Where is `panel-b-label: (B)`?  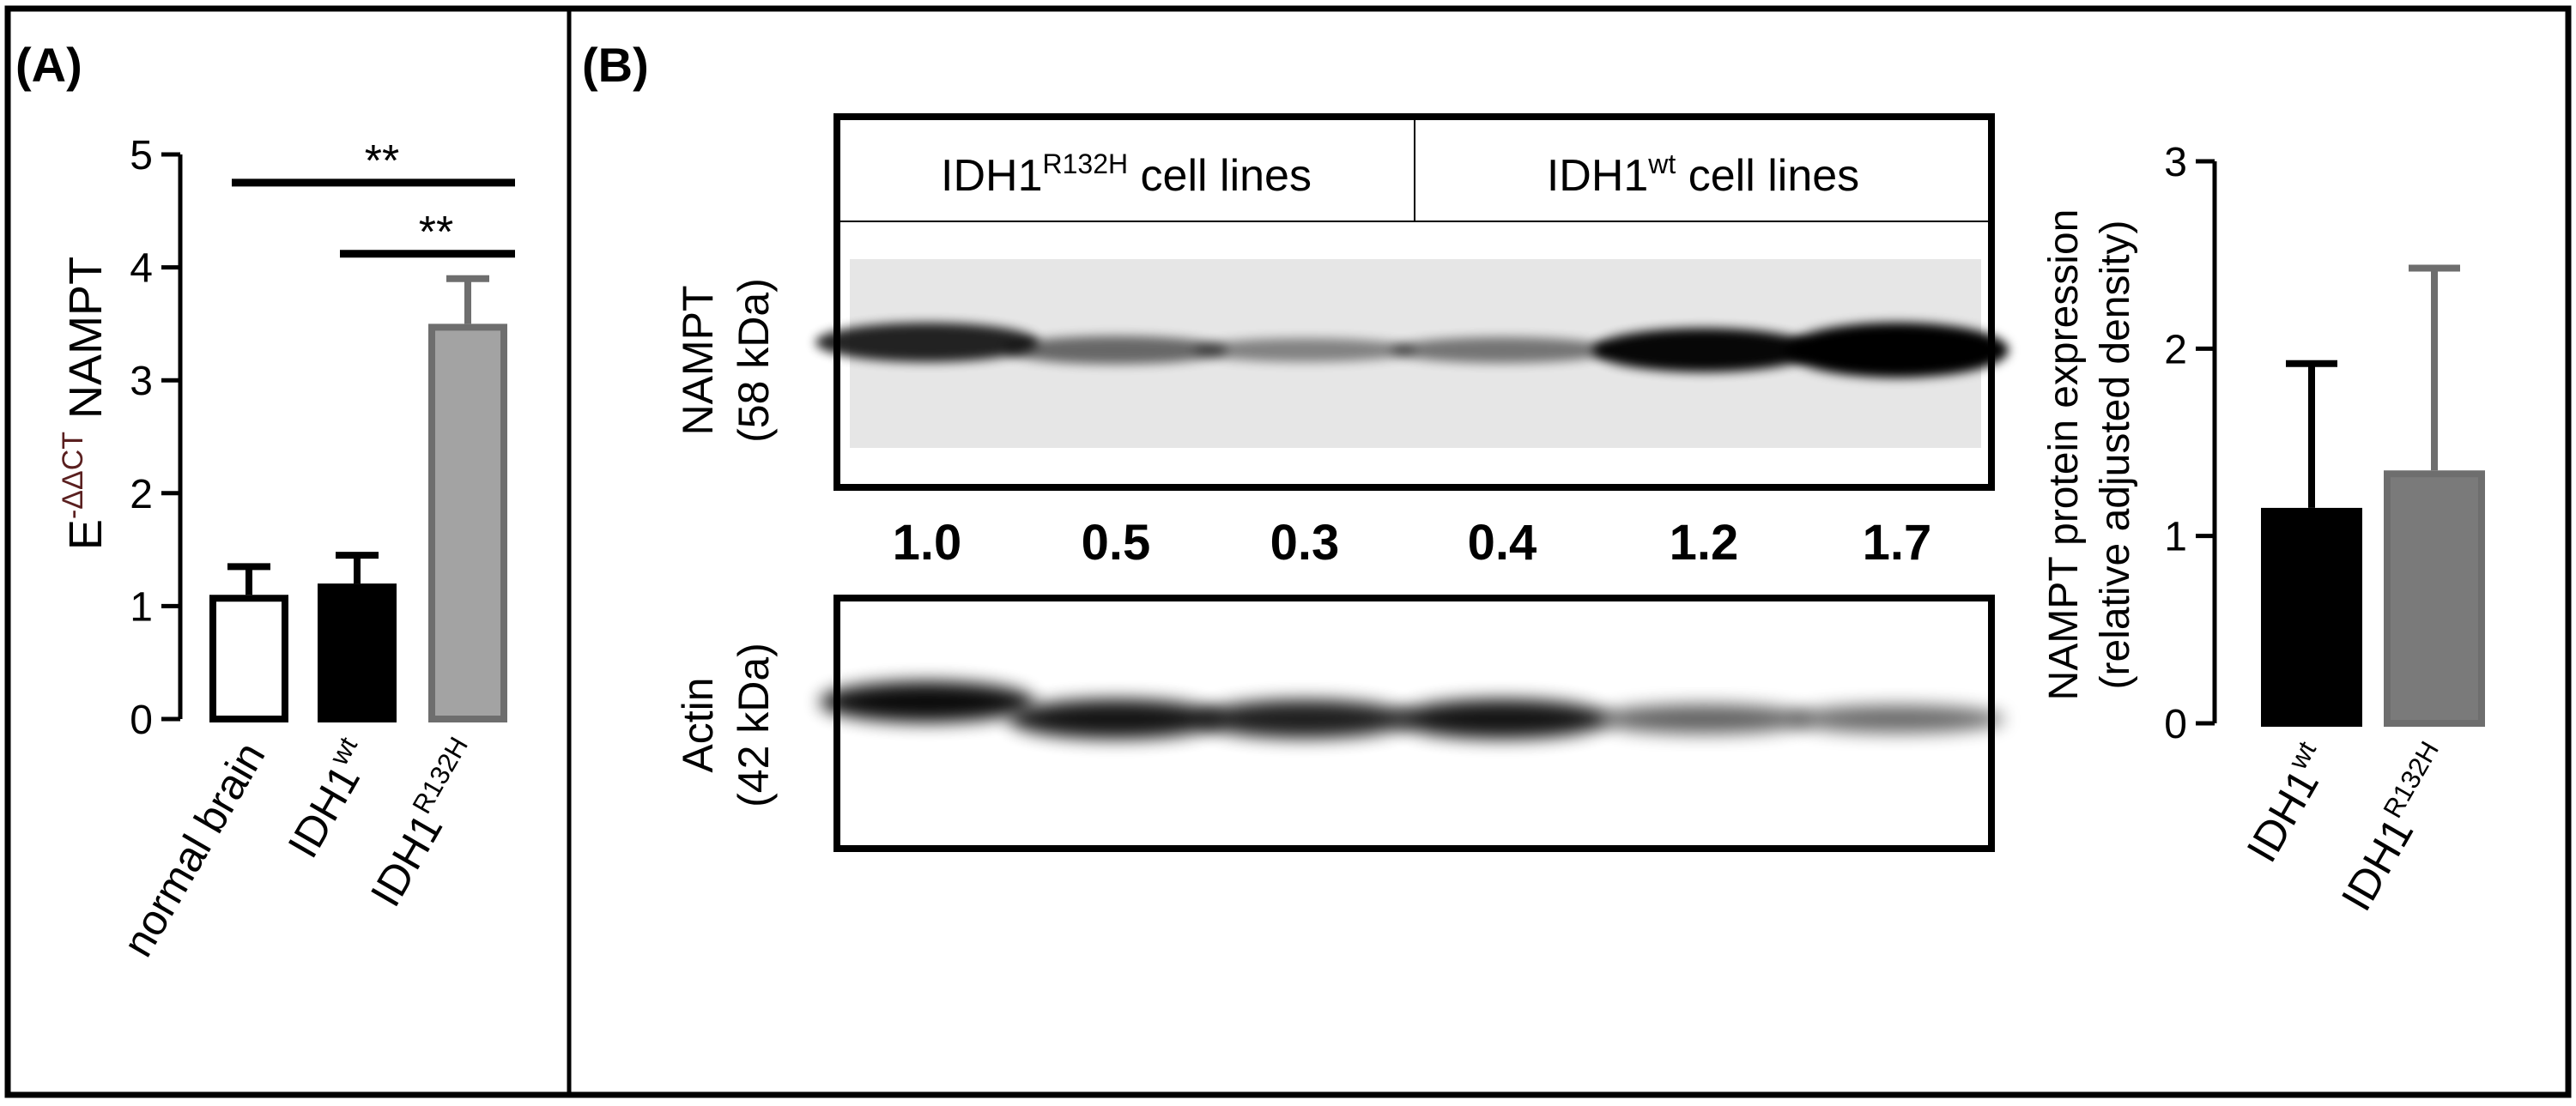
panel-b-label: (B) is located at coordinates (615, 65).